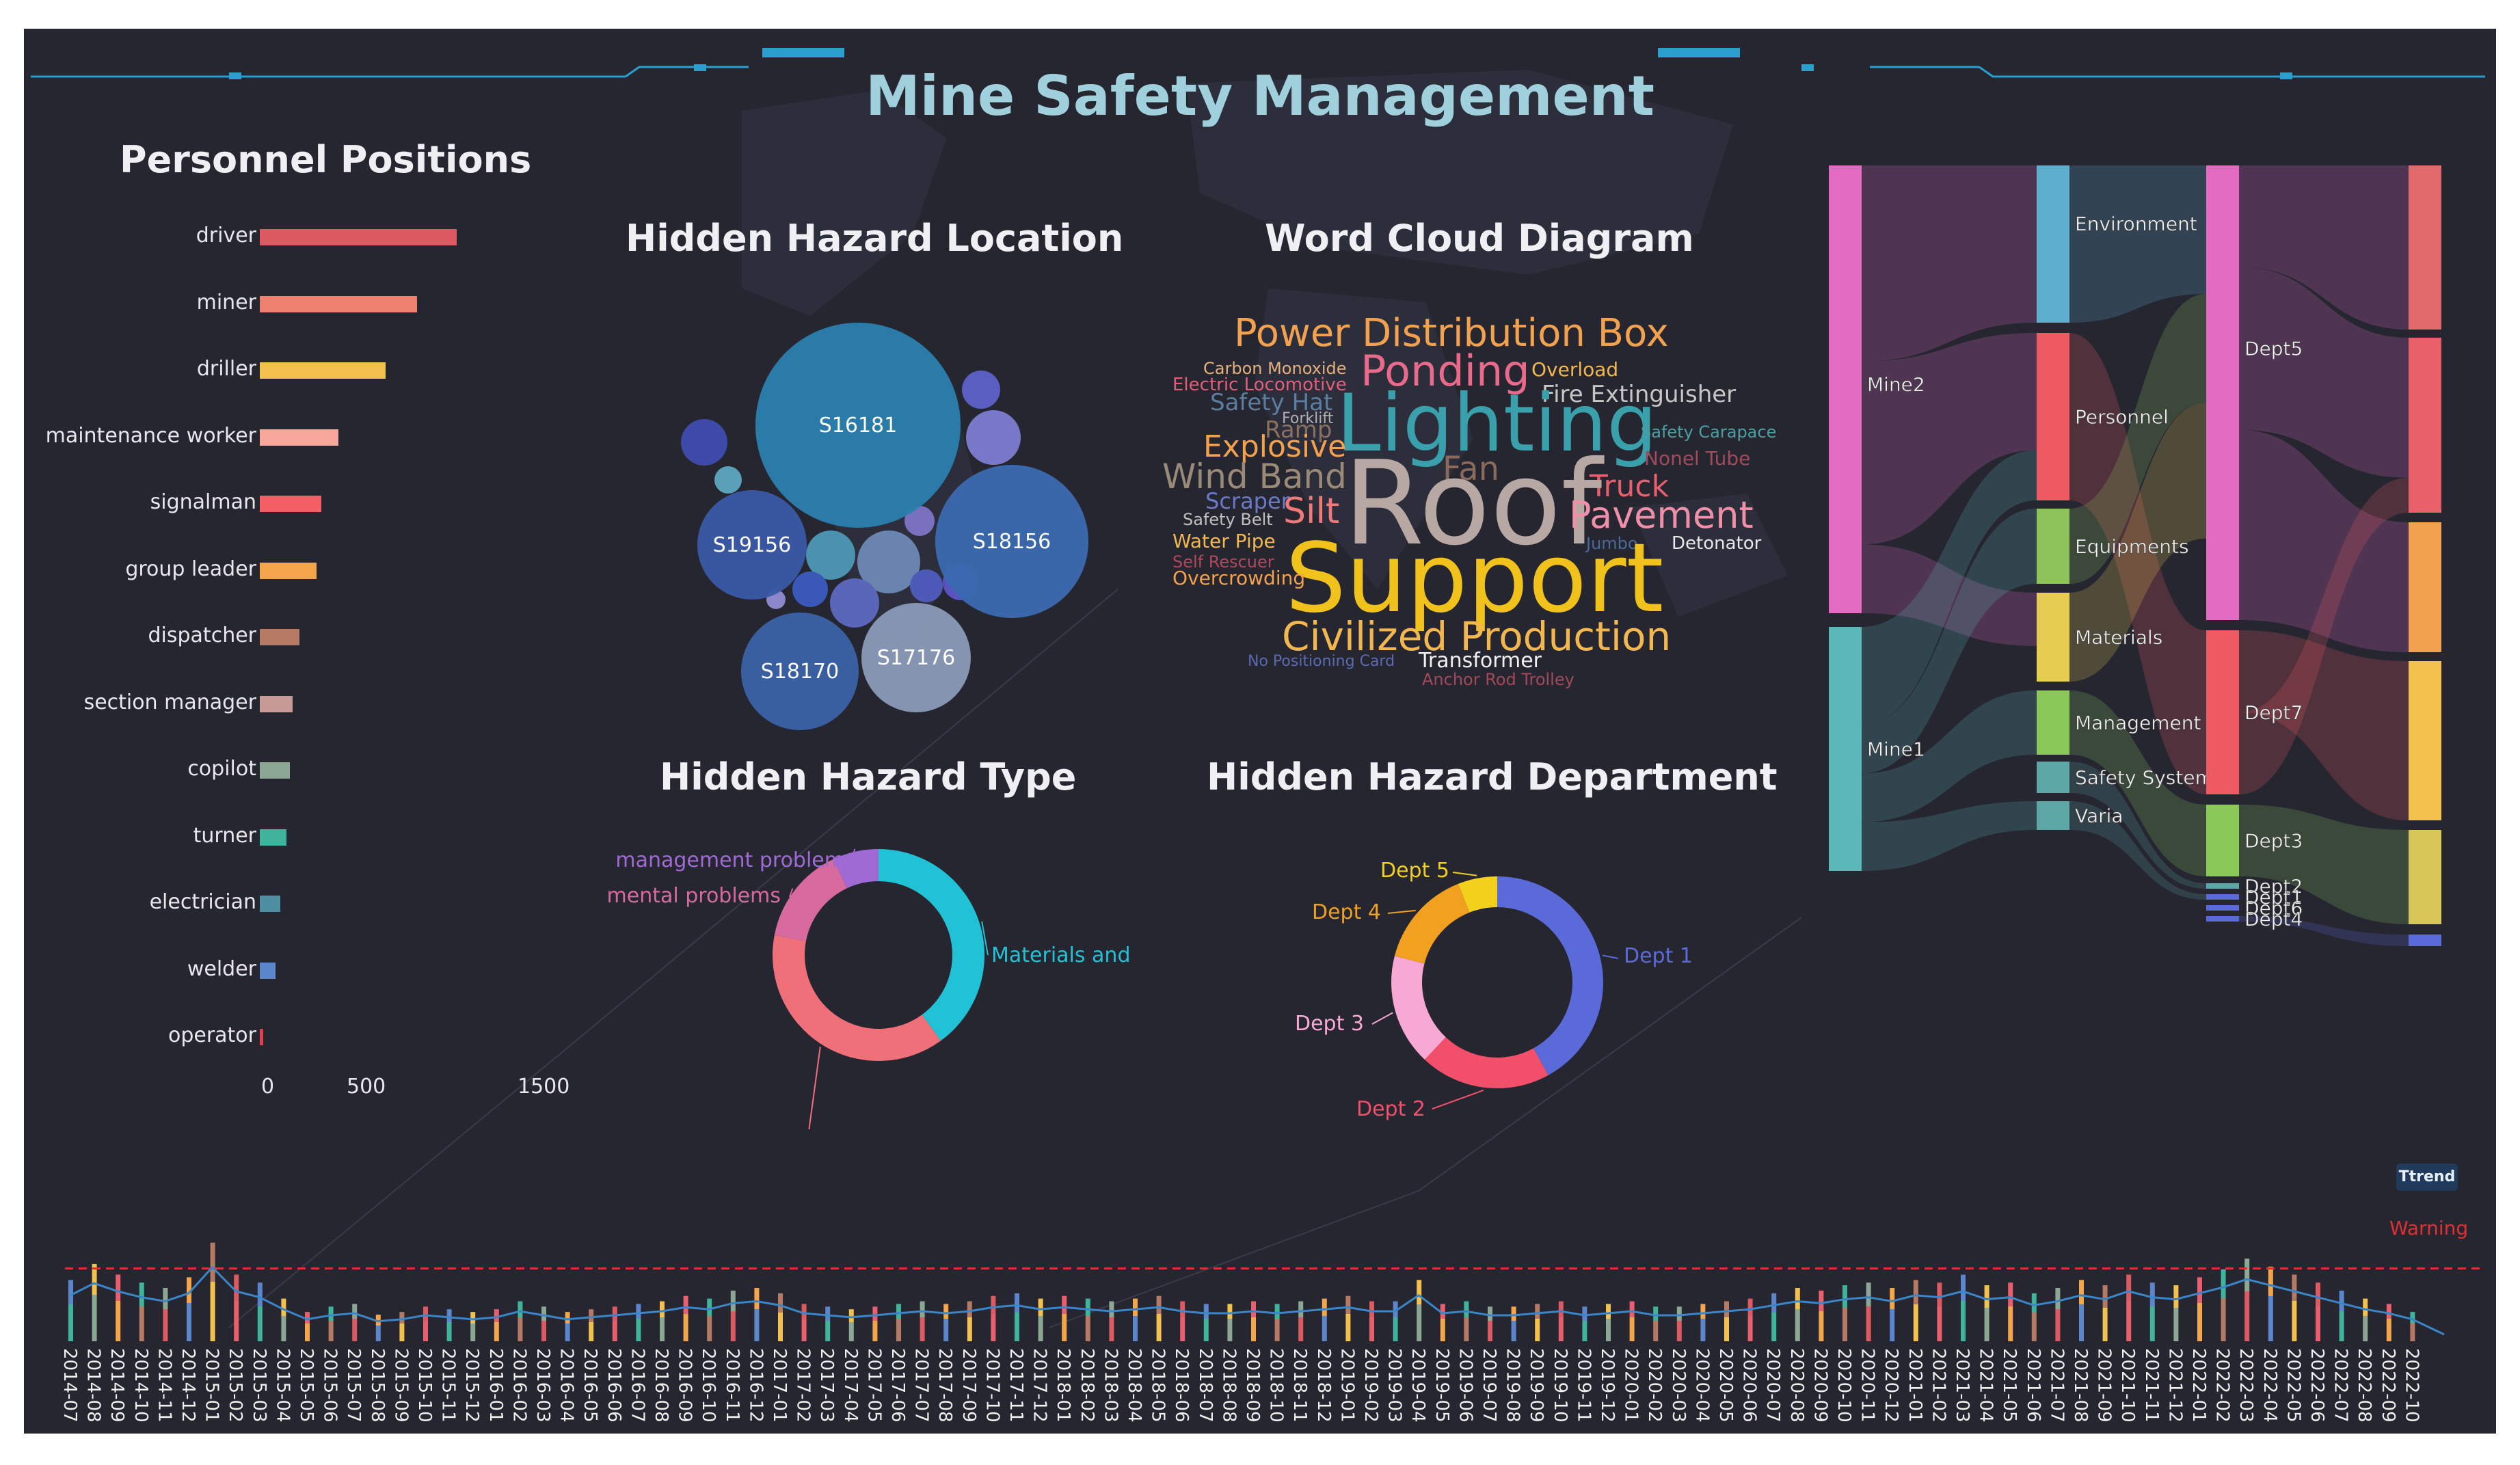  Describe the element at coordinates (1223, 562) in the screenshot. I see `word-cloud-word: Self Rescuer` at that location.